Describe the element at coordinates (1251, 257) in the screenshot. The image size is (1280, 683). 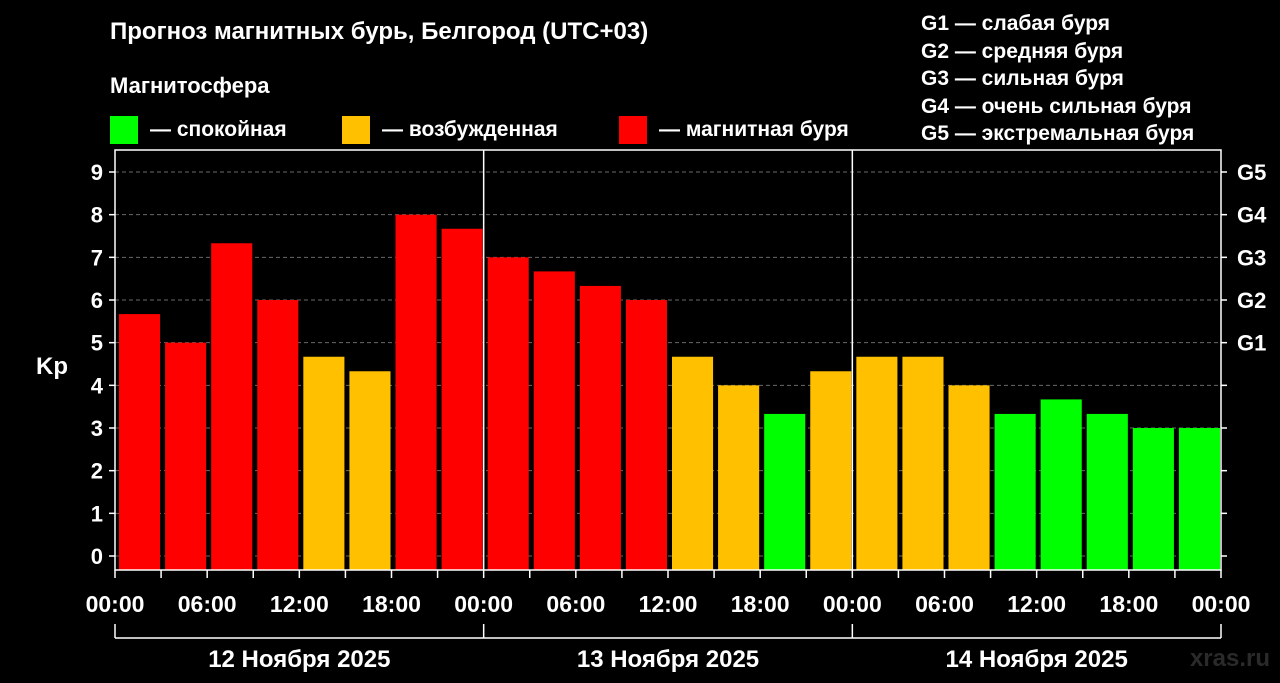
I see `g-level-label: G3` at that location.